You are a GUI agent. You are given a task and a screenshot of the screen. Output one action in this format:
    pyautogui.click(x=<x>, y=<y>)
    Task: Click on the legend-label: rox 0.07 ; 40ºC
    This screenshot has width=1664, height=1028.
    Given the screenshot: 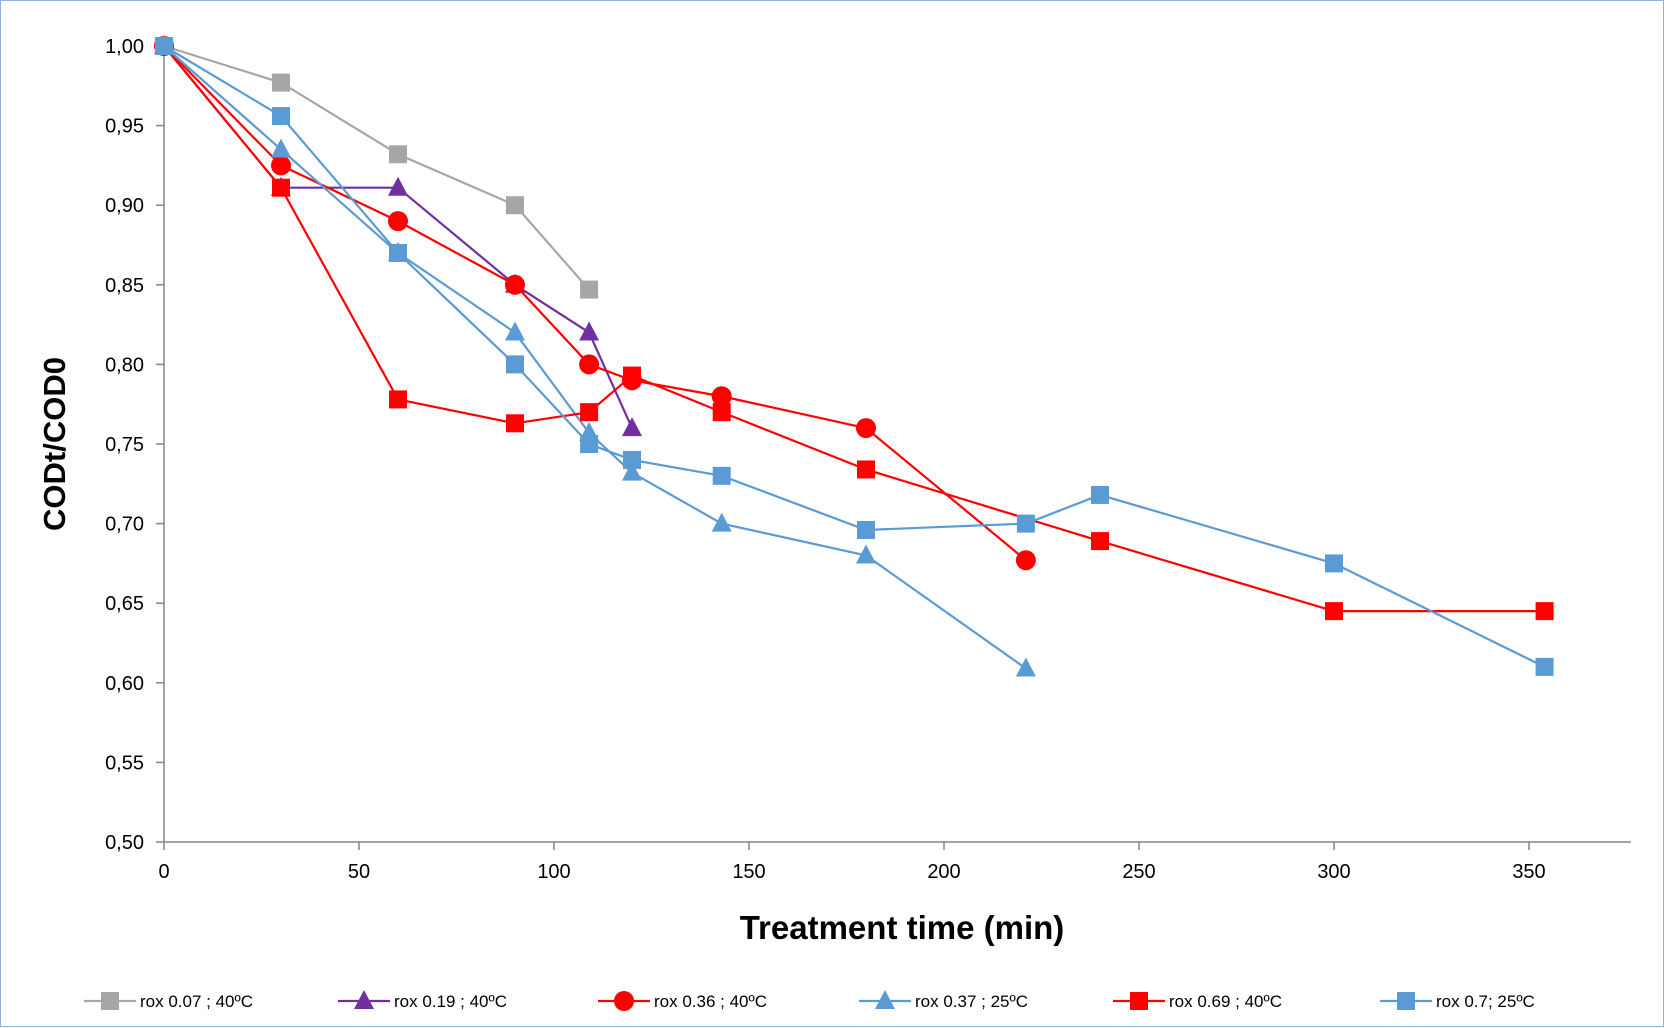 What is the action you would take?
    pyautogui.click(x=196, y=1001)
    